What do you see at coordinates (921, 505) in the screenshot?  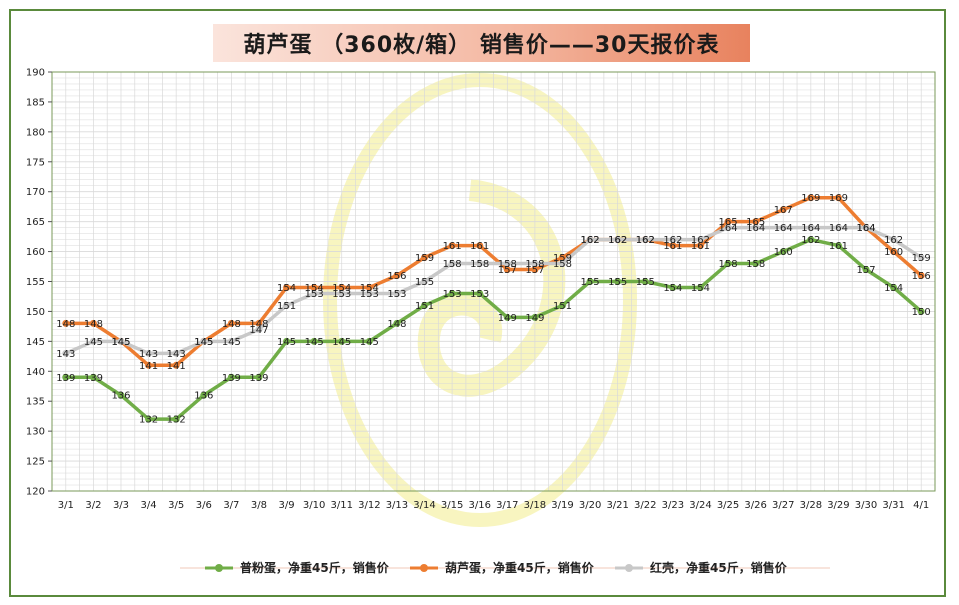 I see `x-tick-label: 4/1` at bounding box center [921, 505].